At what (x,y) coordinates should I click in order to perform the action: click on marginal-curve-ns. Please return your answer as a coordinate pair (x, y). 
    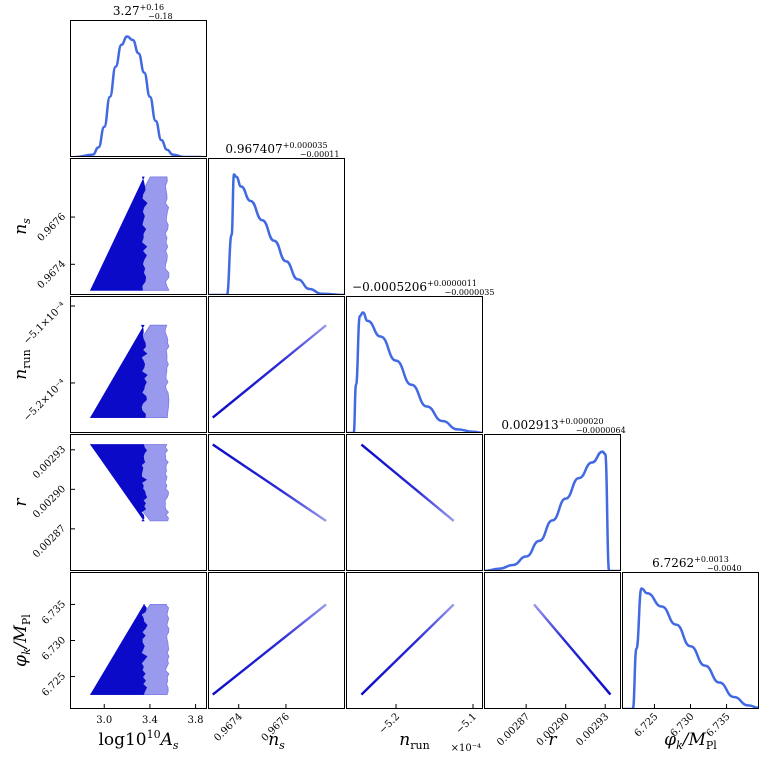
    Looking at the image, I should click on (276, 234).